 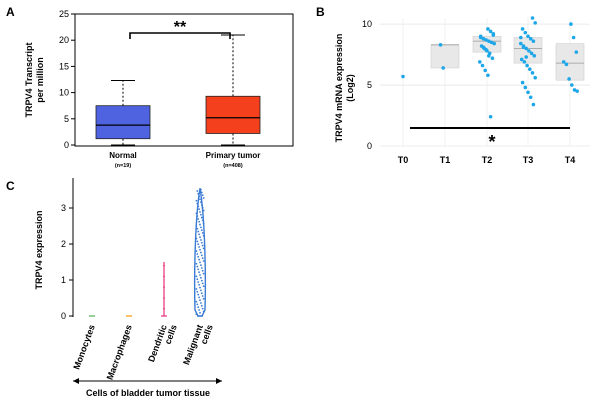 I want to click on panel-c-ylabel: TRPV4 expression, so click(x=39, y=249).